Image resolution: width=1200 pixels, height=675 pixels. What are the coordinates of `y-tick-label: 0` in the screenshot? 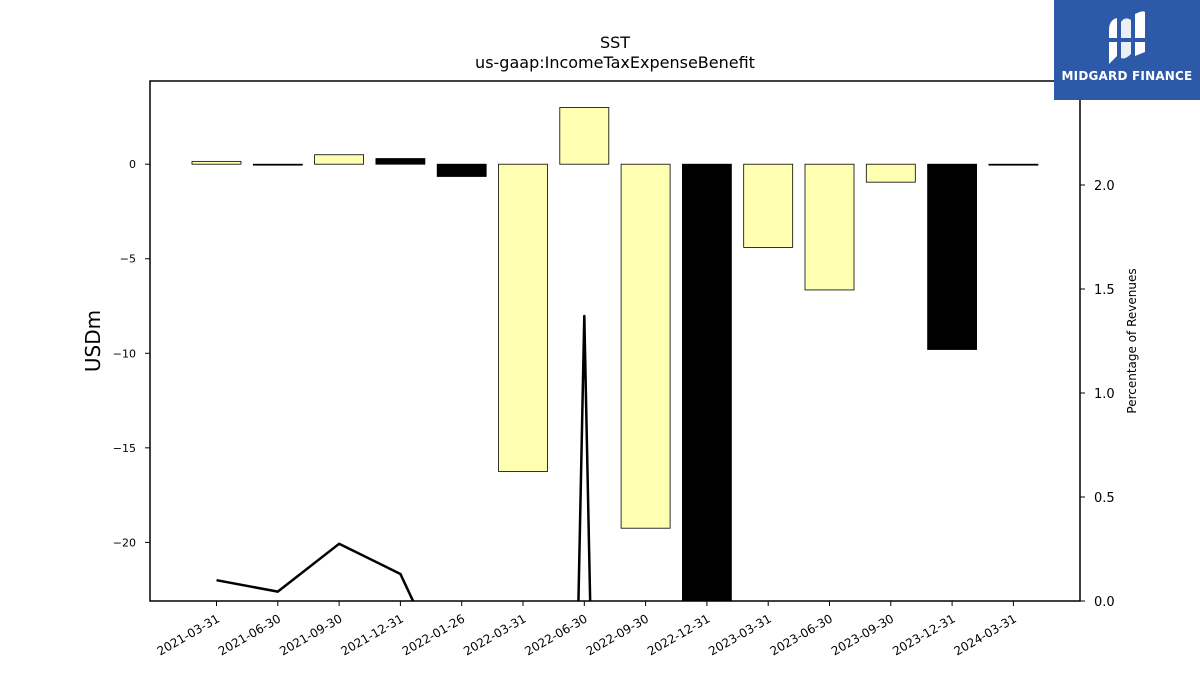 It's located at (132, 164).